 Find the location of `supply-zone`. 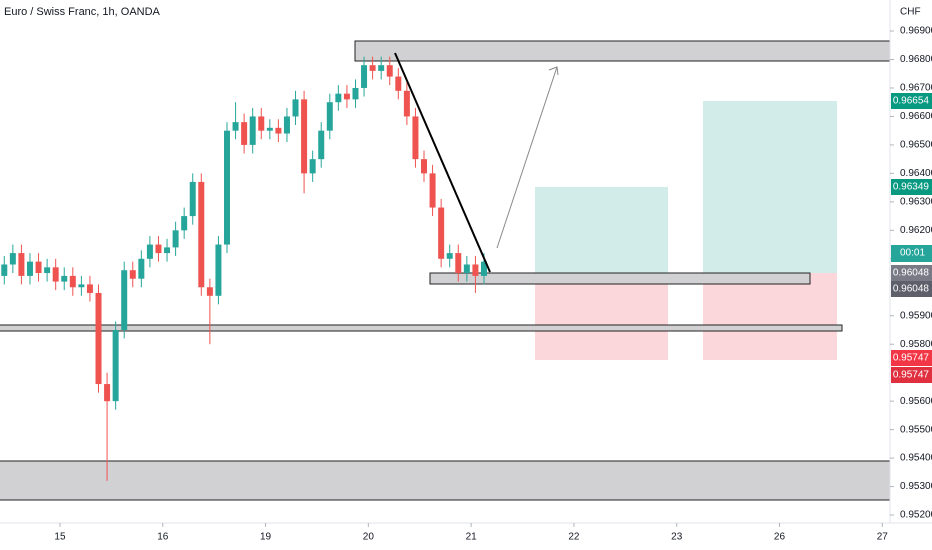

supply-zone is located at coordinates (622, 51).